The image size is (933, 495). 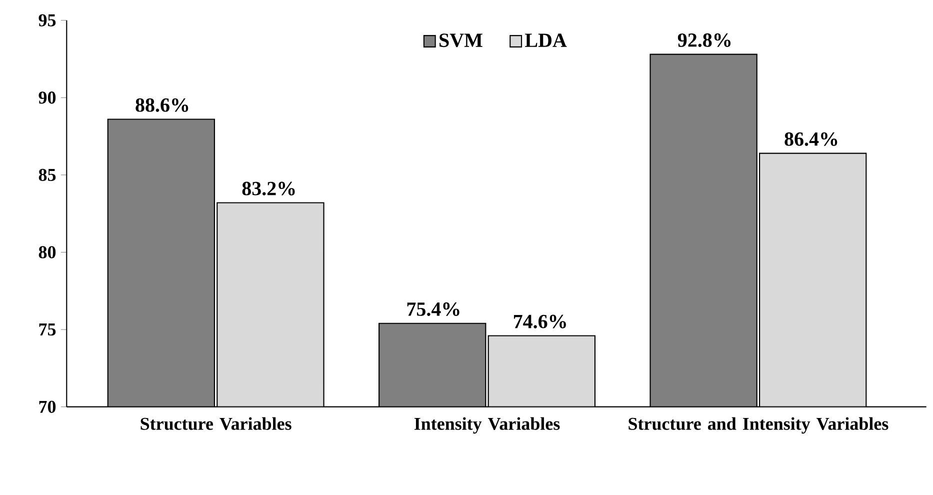 I want to click on data-label: 92.8%, so click(x=704, y=40).